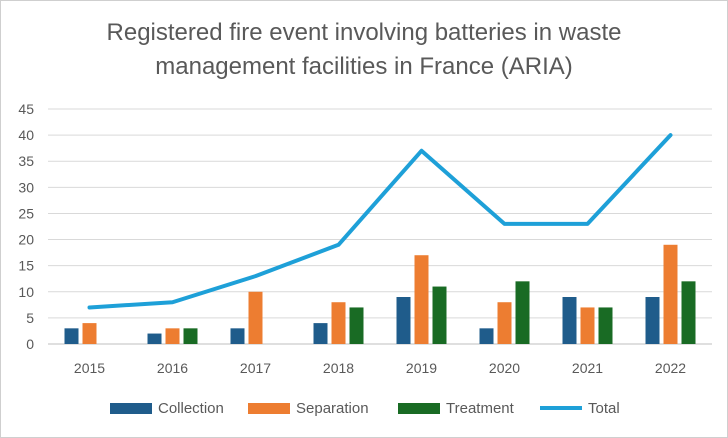  What do you see at coordinates (172, 336) in the screenshot?
I see `bar-separation-2016` at bounding box center [172, 336].